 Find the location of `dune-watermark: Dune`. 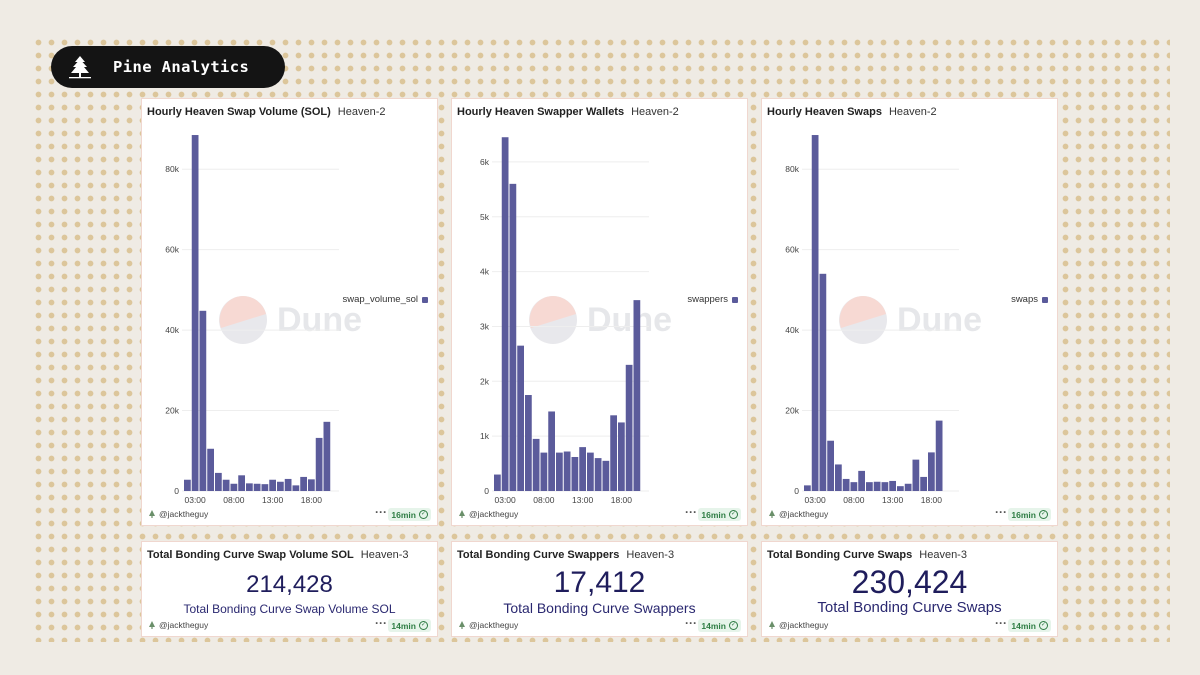

dune-watermark: Dune is located at coordinates (910, 320).